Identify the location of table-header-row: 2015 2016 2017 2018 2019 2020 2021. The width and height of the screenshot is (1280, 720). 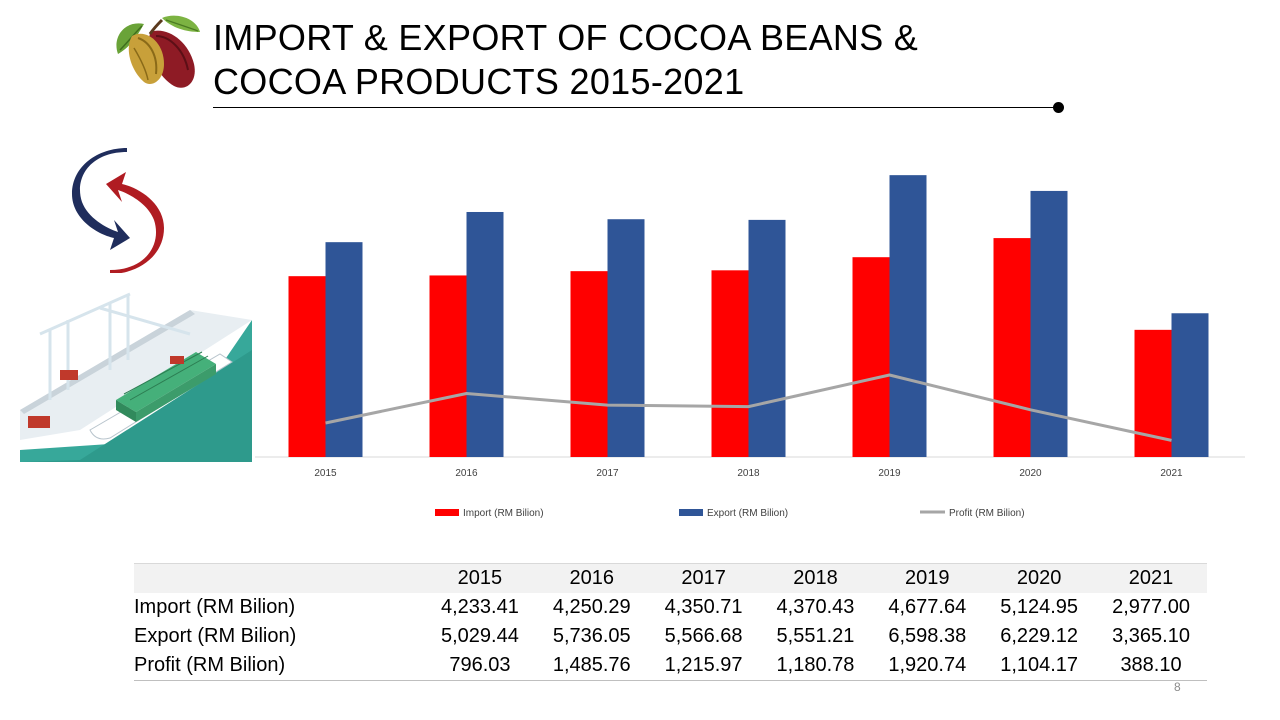
(670, 578).